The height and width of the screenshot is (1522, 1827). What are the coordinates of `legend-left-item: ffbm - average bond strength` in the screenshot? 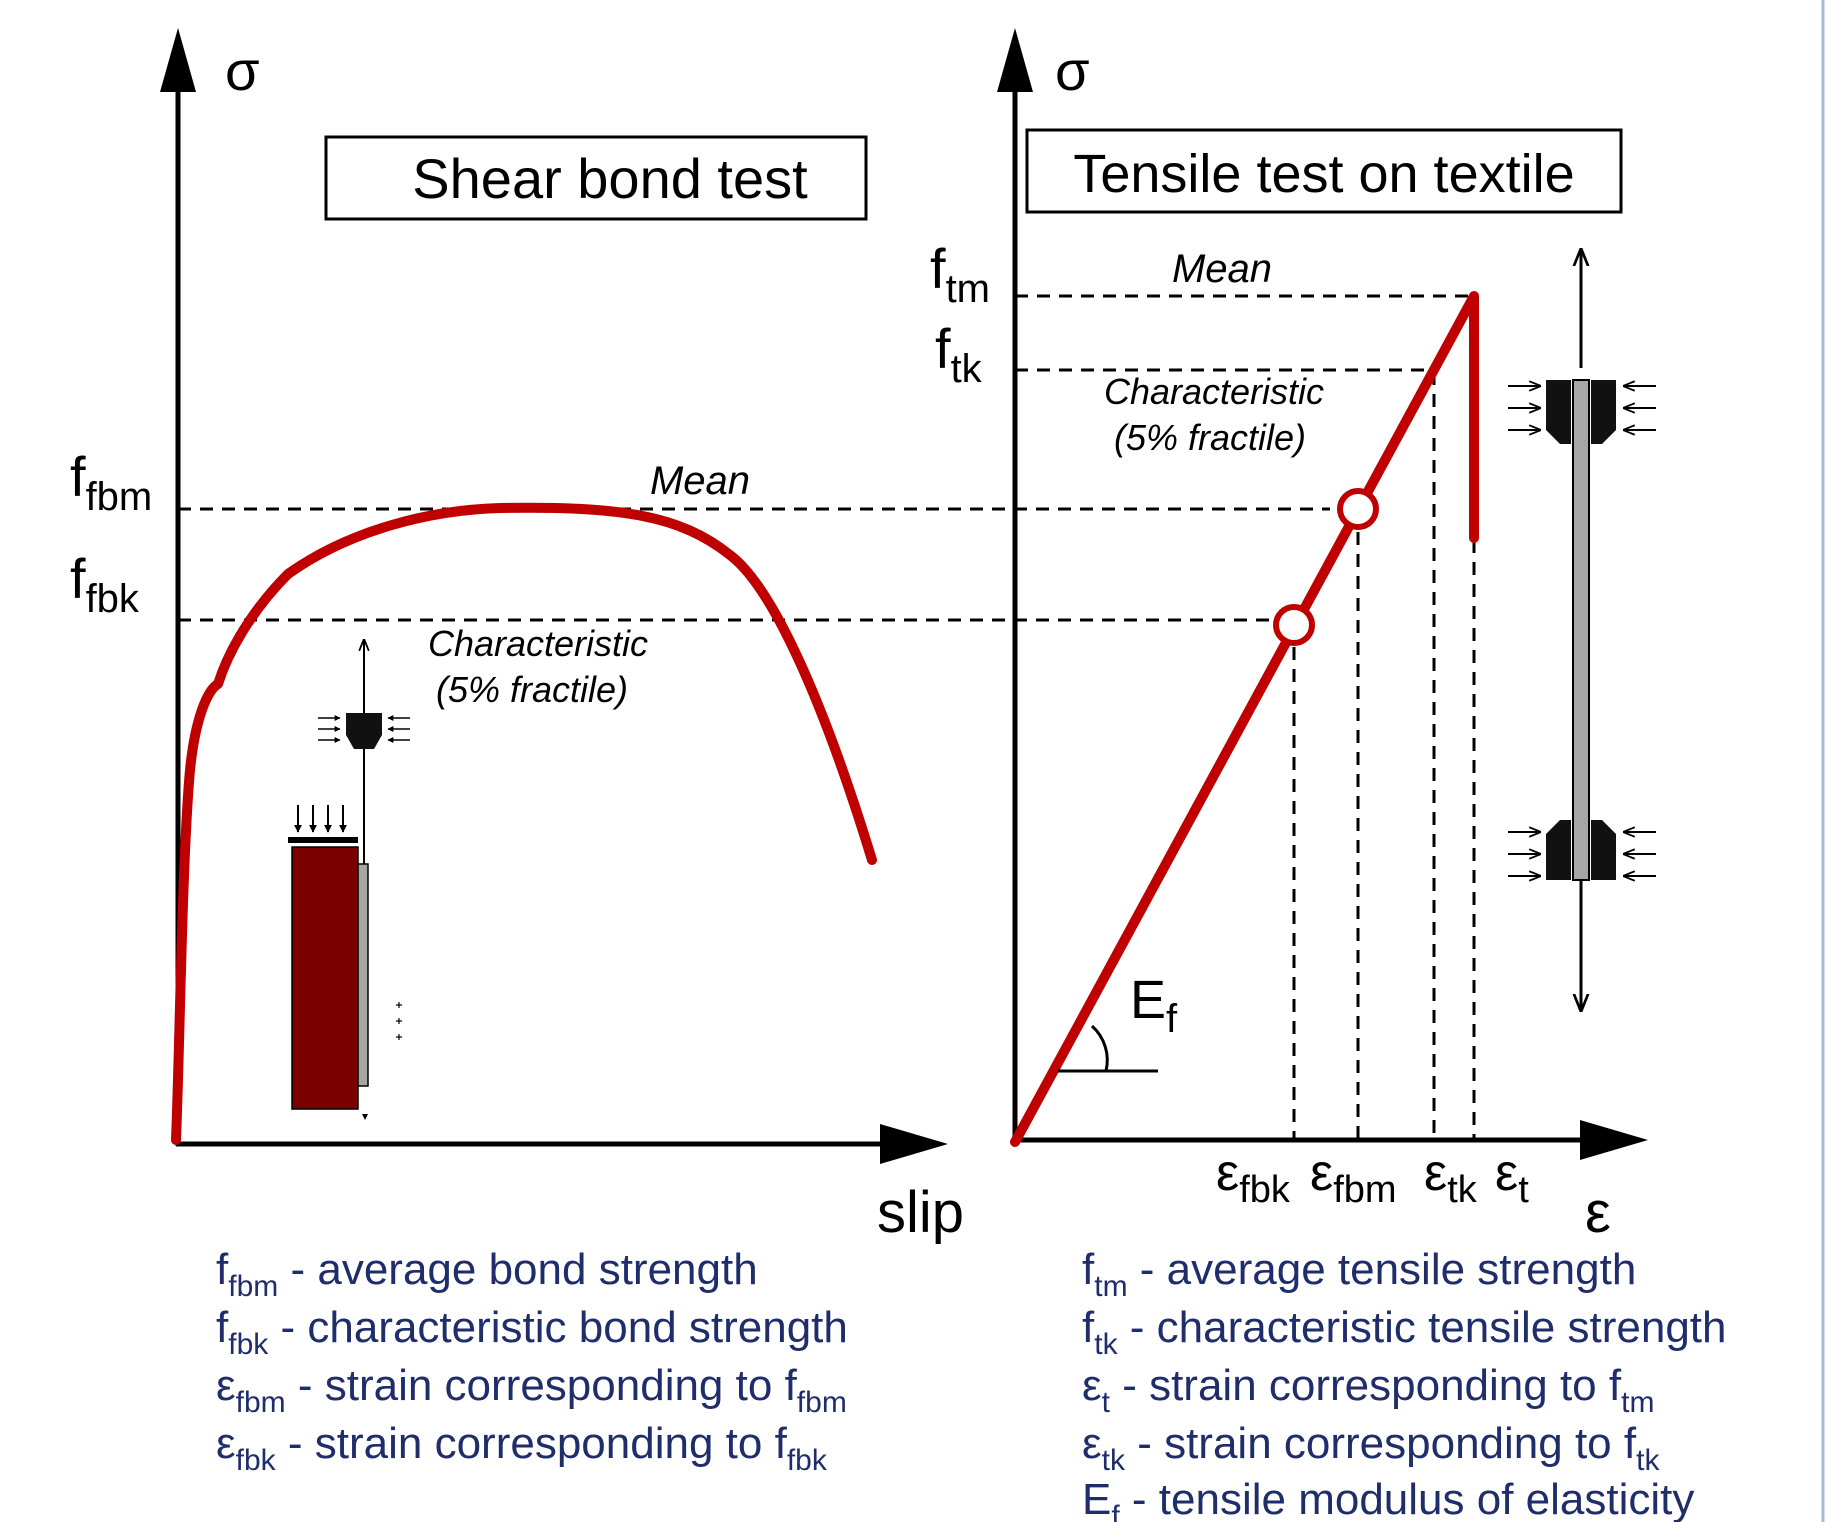 It's located at (487, 1274).